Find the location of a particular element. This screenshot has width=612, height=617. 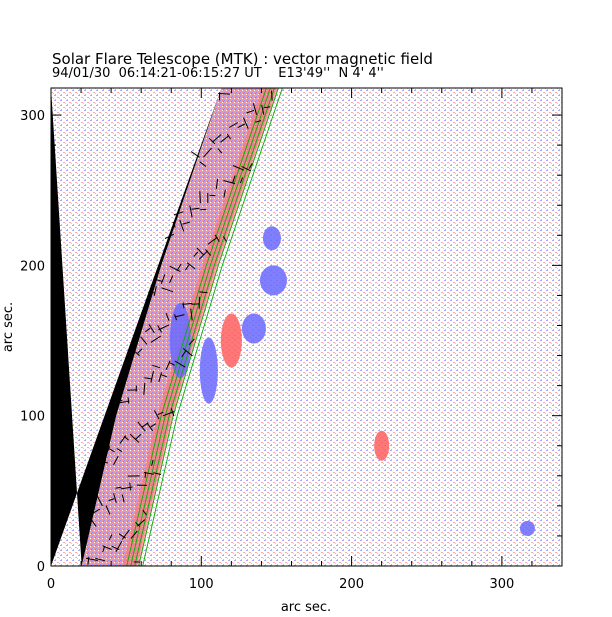

x-tick-label: 200 is located at coordinates (351, 584).